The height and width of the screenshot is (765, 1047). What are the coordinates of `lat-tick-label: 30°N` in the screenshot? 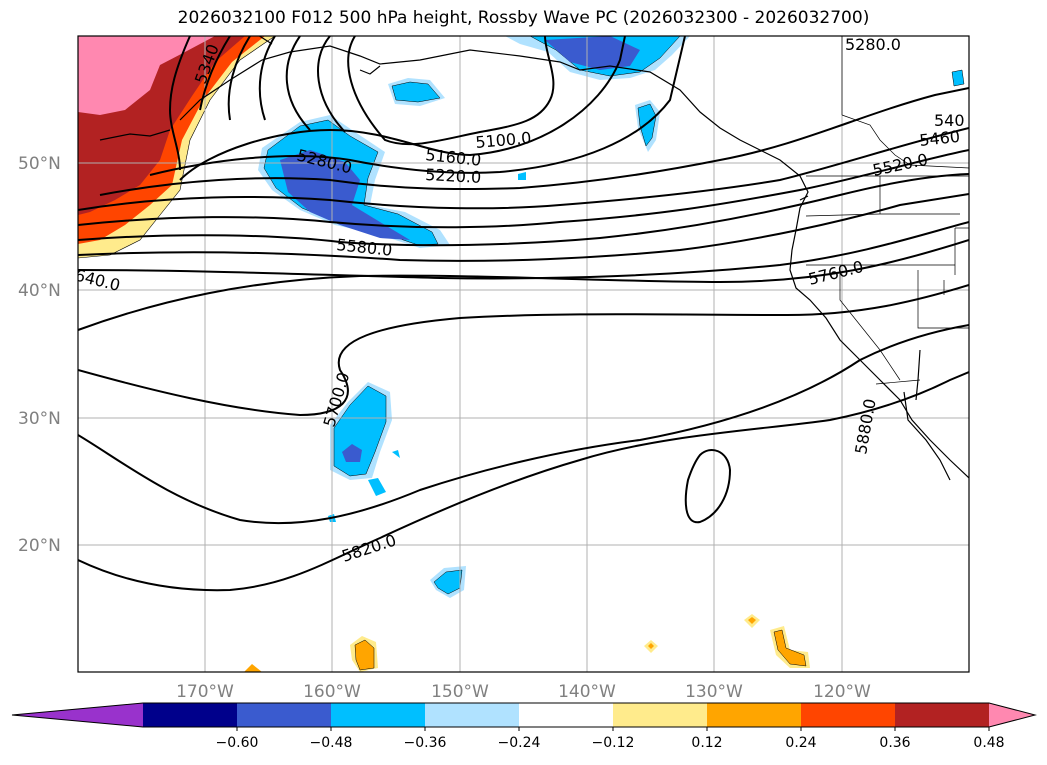 It's located at (39, 419).